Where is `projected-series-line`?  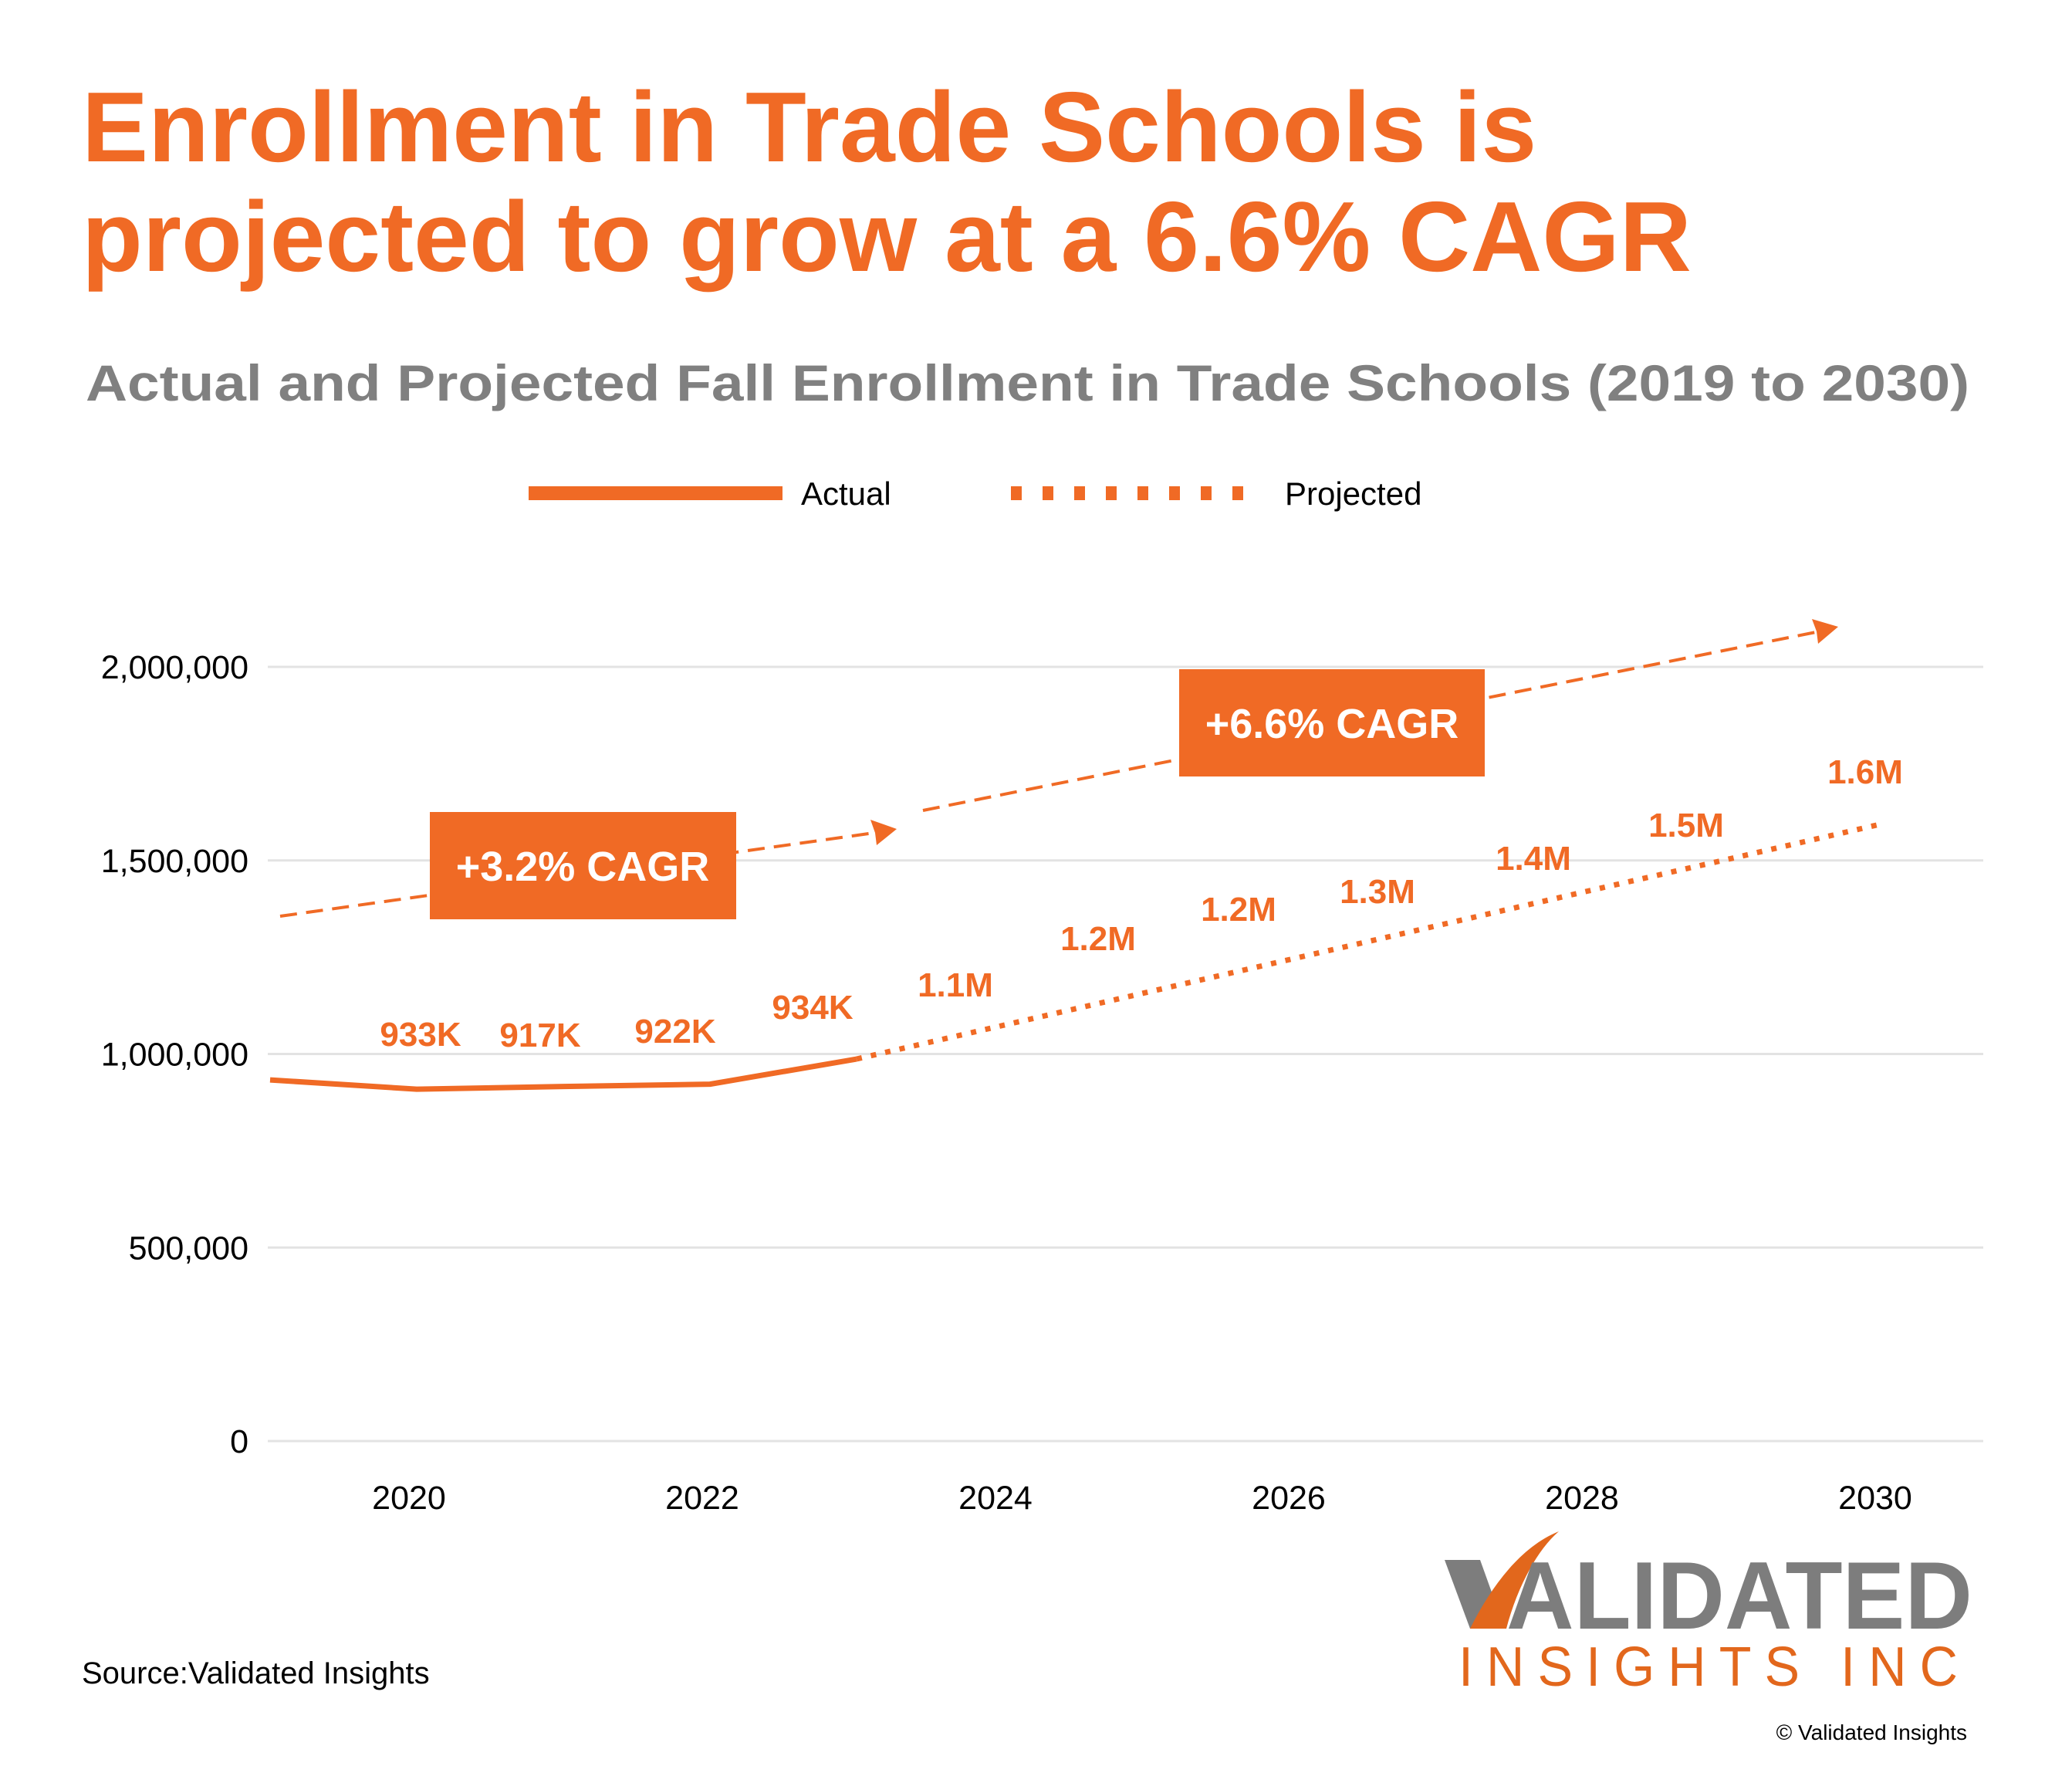 projected-series-line is located at coordinates (1370, 941).